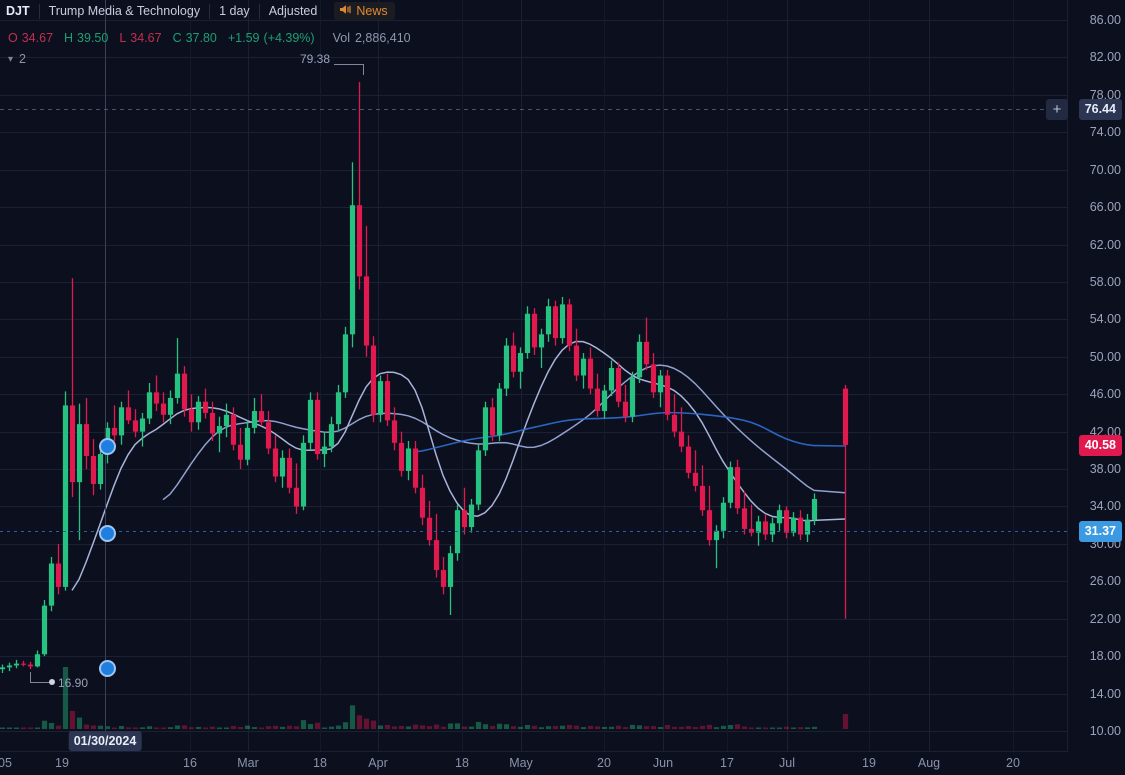 The image size is (1125, 775). Describe the element at coordinates (69, 38) in the screenshot. I see `high-key: H` at that location.